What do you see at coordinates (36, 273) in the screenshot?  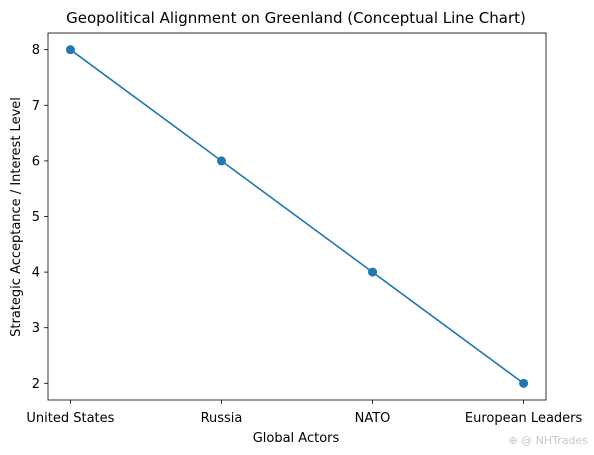 I see `y-tick-label: 4` at bounding box center [36, 273].